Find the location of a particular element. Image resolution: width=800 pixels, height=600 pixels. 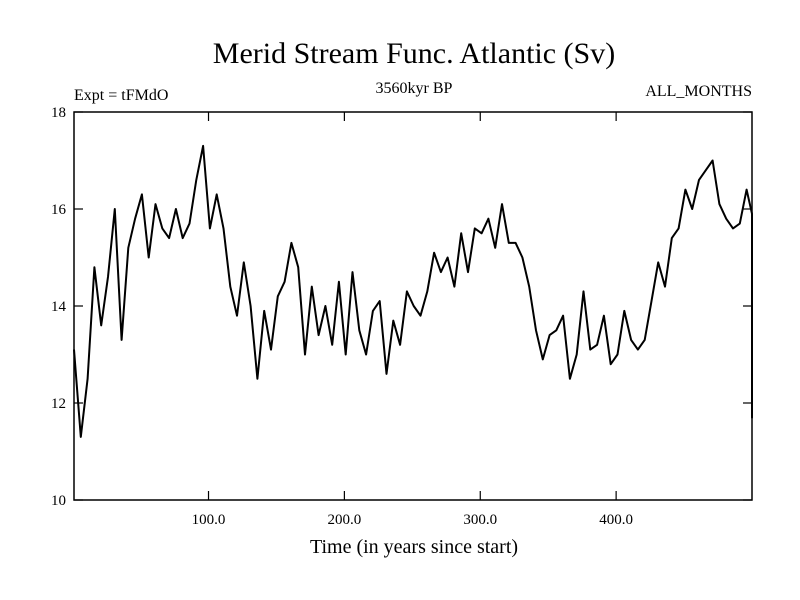

period-label: 3560kyr BP is located at coordinates (414, 88).